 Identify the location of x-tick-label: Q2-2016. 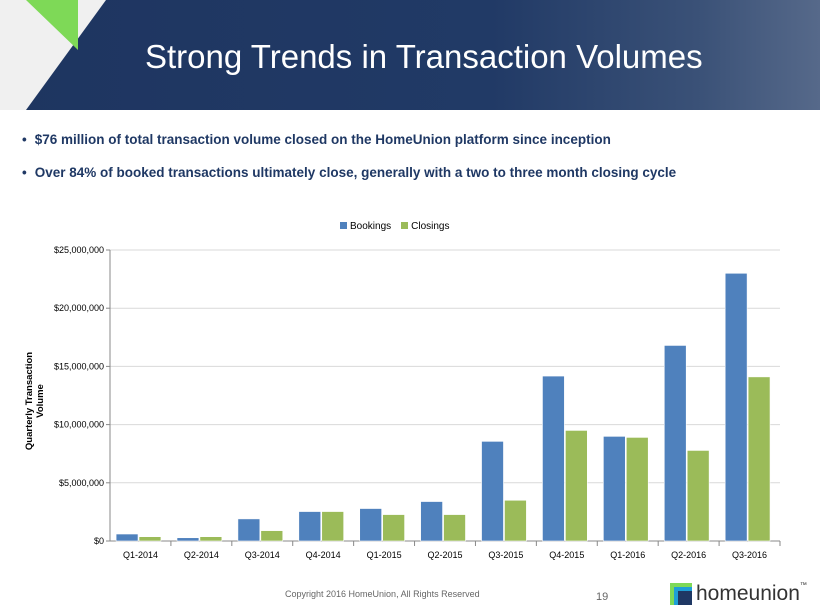
(688, 555).